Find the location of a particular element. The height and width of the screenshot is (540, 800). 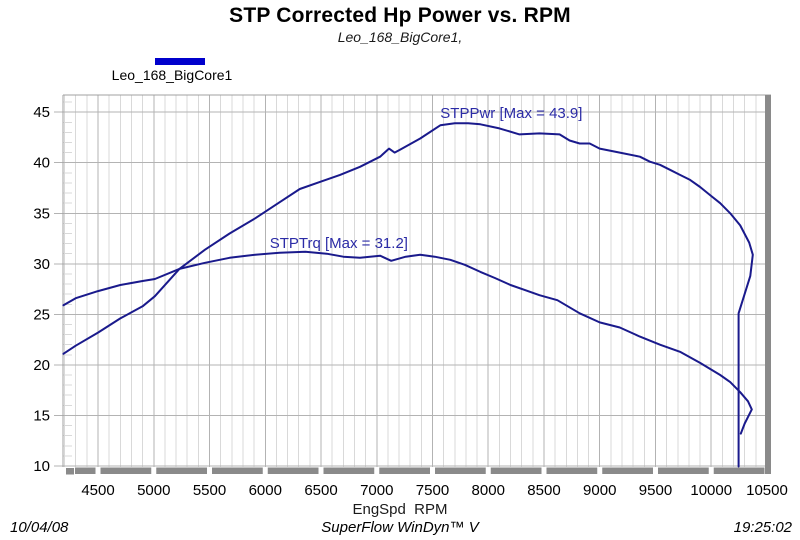

x-tick-label: 9500 is located at coordinates (655, 490).